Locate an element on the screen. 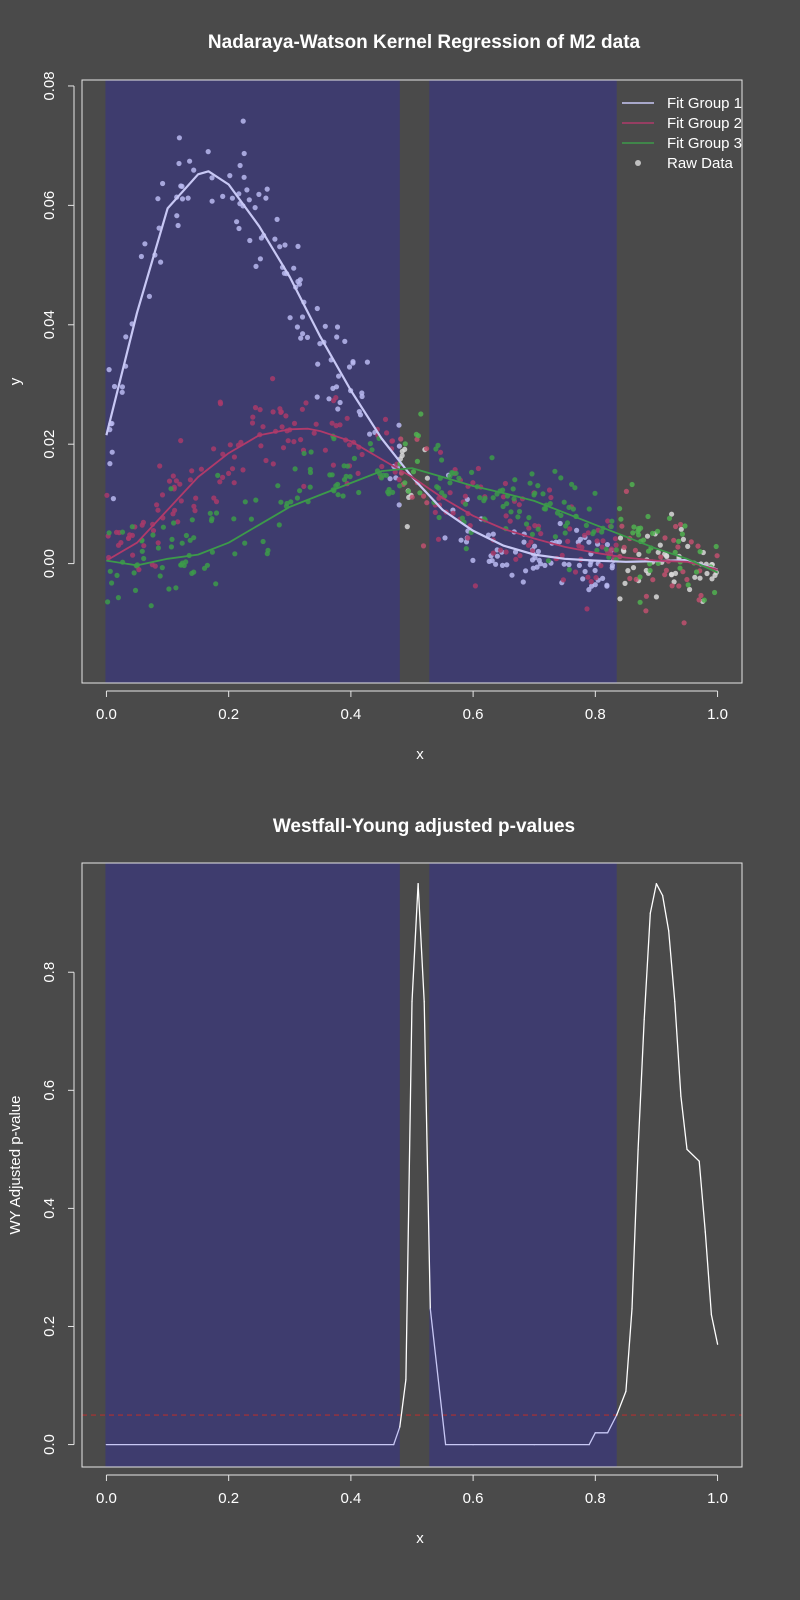 This screenshot has width=800, height=1600. y-axis: 0.0 0.2 0.4 0.6 0.8 is located at coordinates (58, 1208).